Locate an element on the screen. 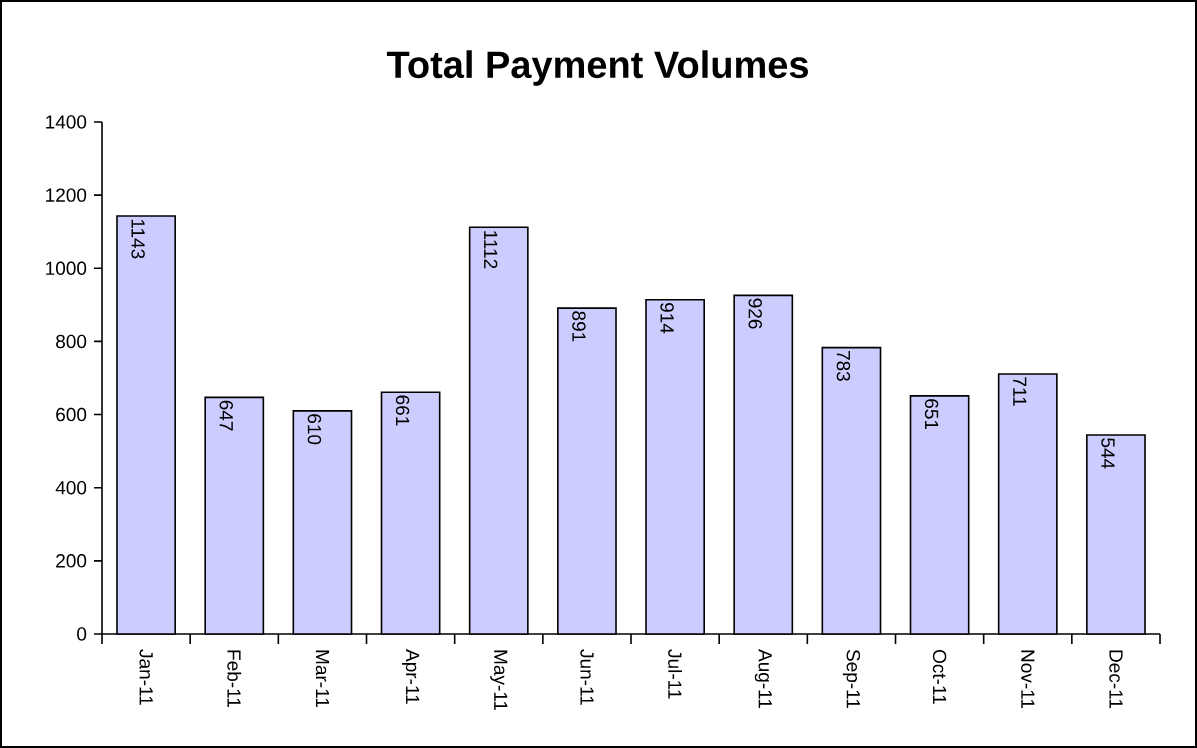 This screenshot has height=748, width=1197. y-tick-label: 400 is located at coordinates (71, 487).